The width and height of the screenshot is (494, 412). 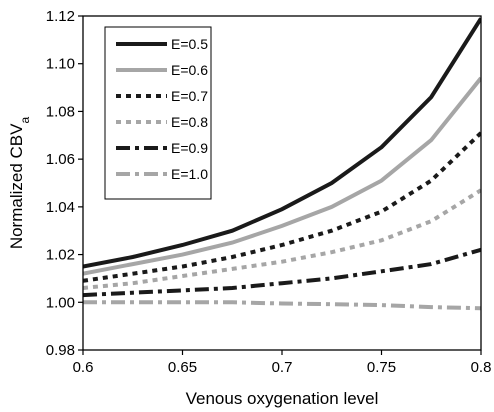 I want to click on y-axis: 0.98 1.00 1.02 1.04 1.06 1.08 1.10 1.12, so click(x=64, y=183).